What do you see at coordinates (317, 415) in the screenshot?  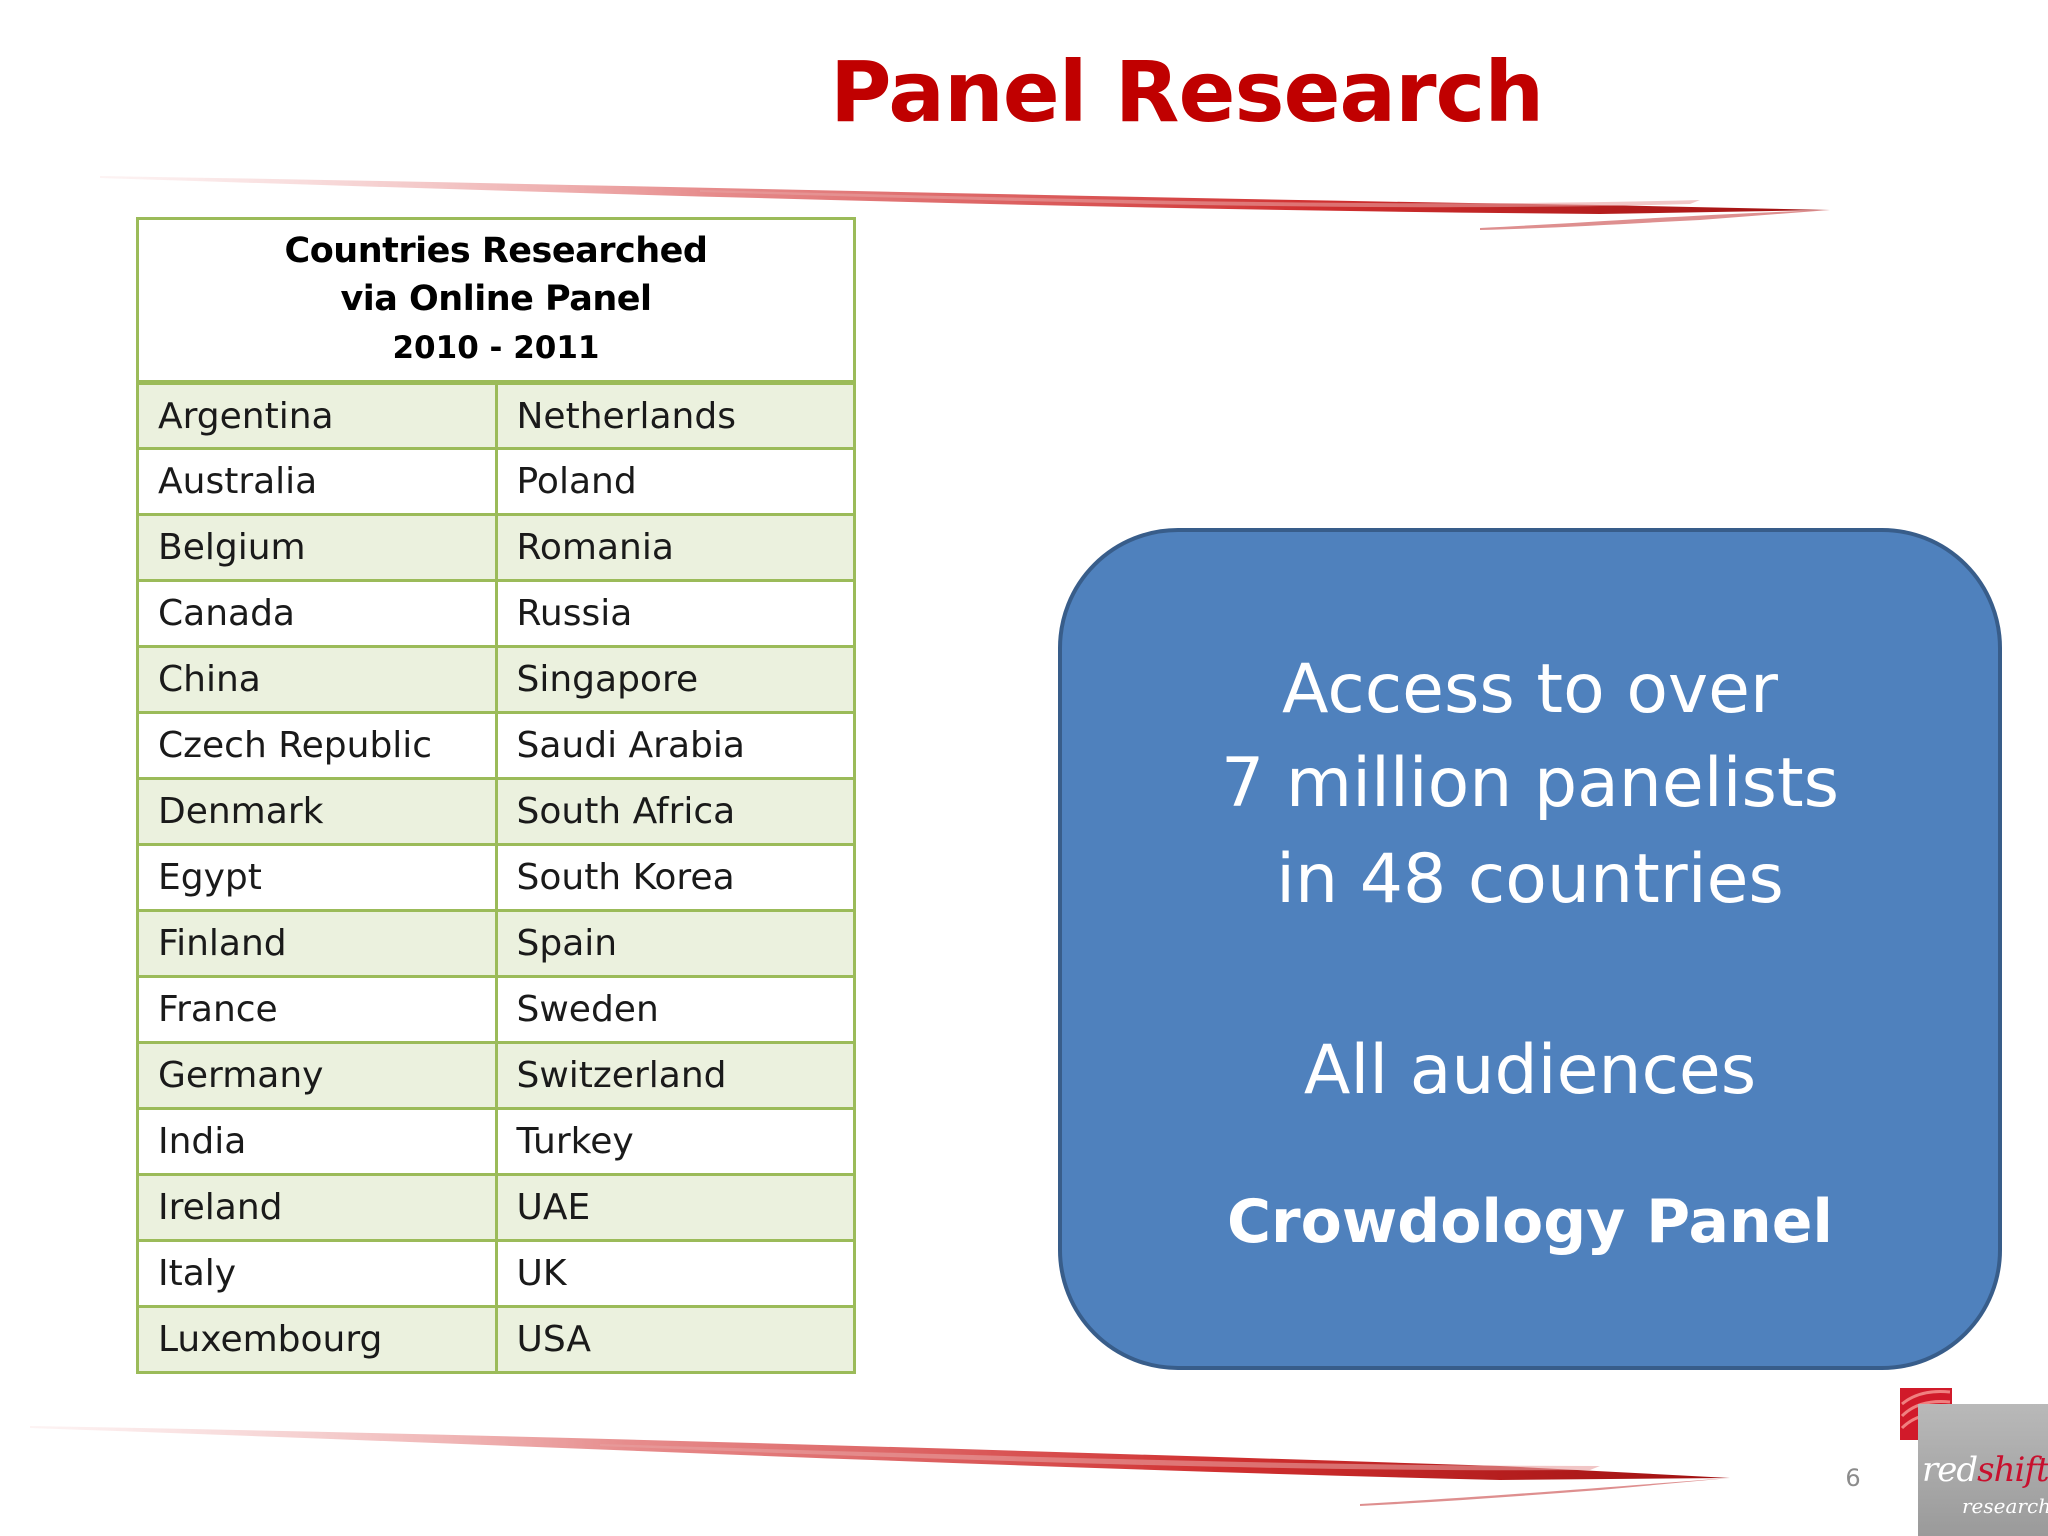 I see `table-cell: Argentina` at bounding box center [317, 415].